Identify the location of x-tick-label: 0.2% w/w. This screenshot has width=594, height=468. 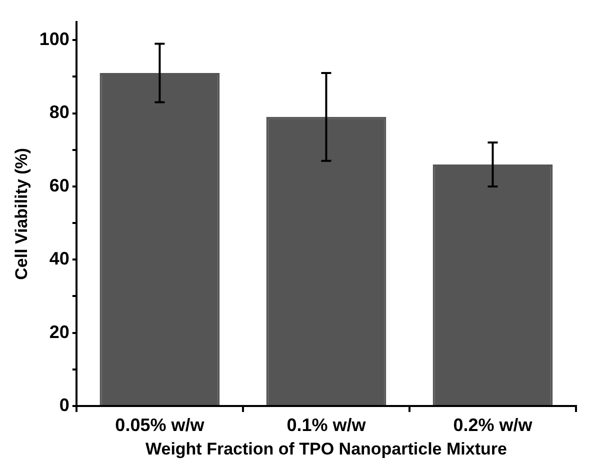
(493, 424).